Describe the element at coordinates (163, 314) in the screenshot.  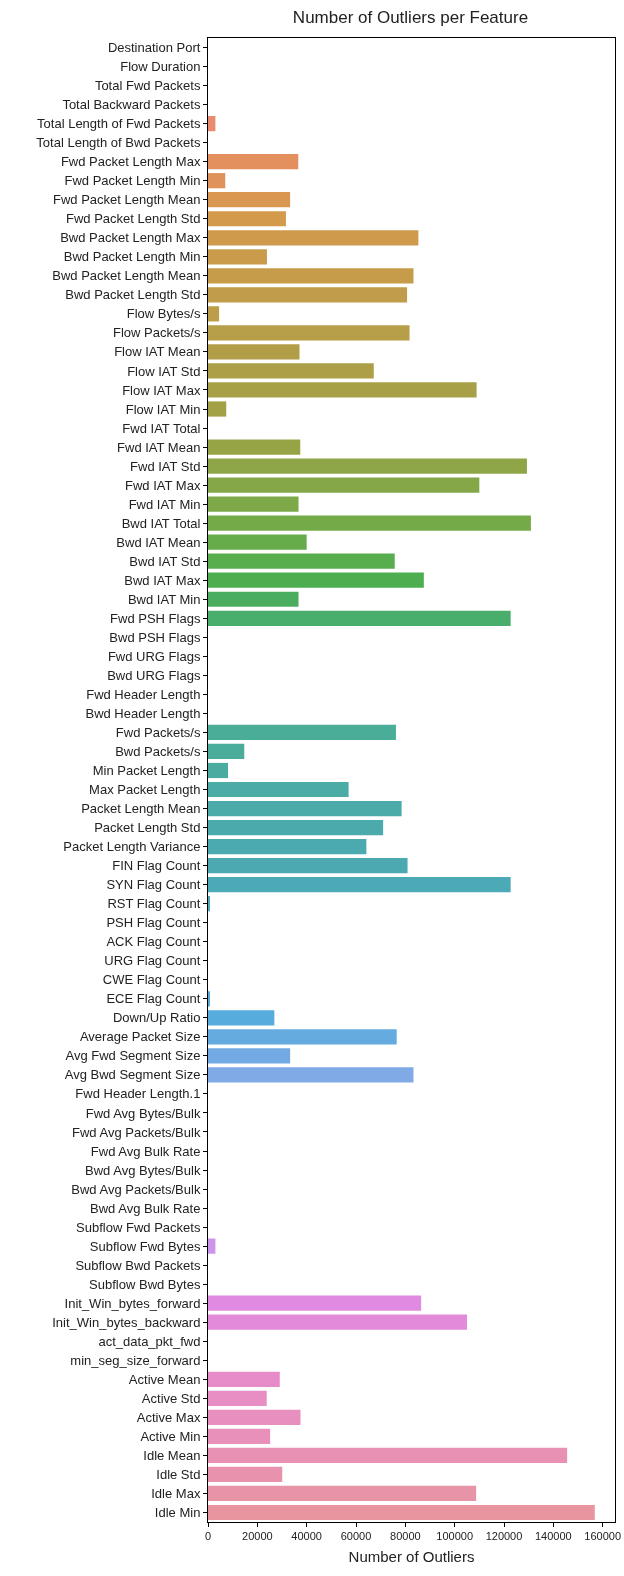
I see `y-tick-label: Flow Bytes/s` at that location.